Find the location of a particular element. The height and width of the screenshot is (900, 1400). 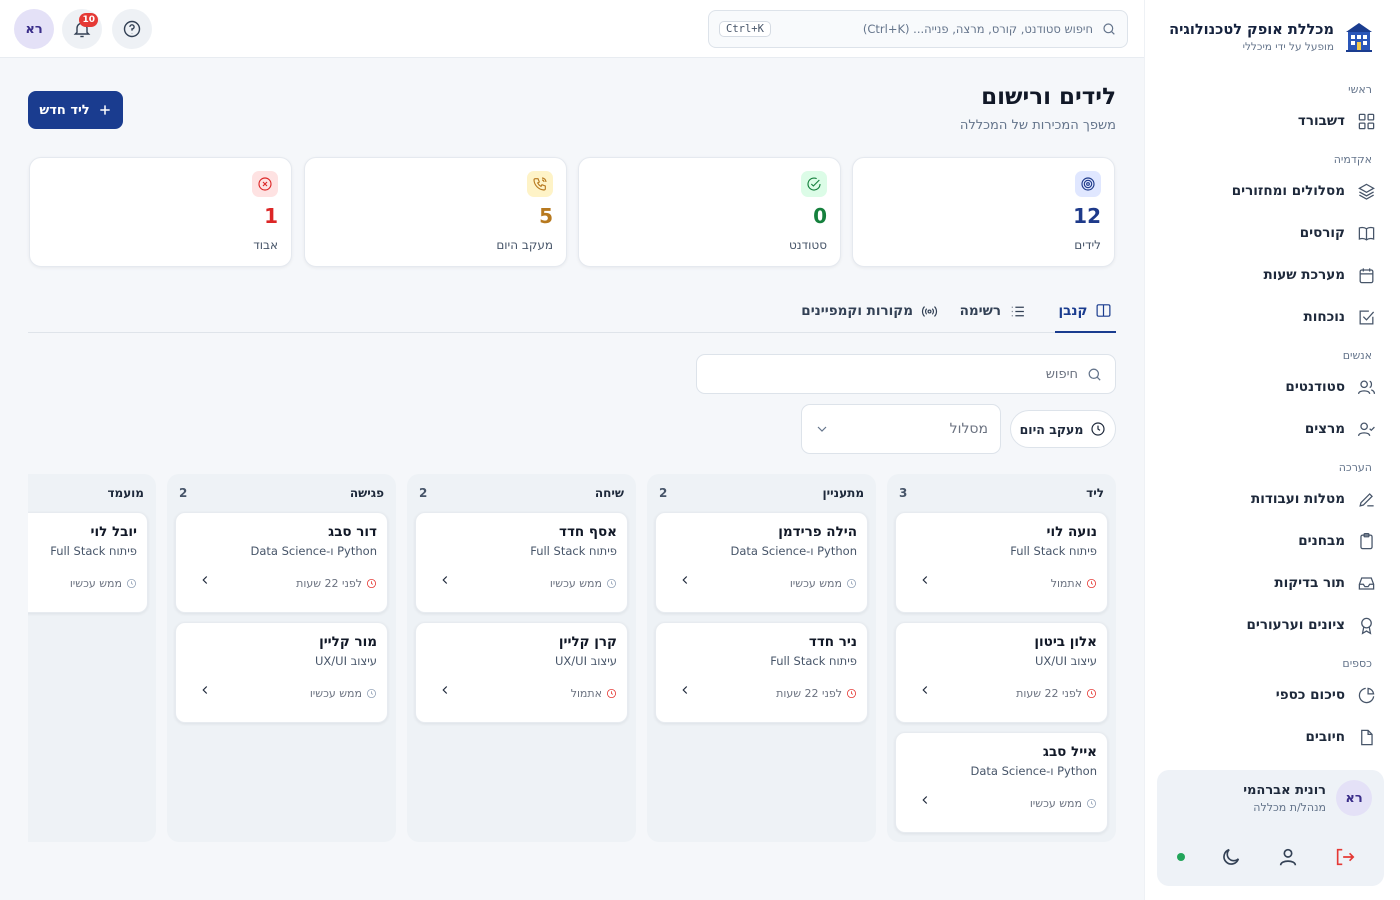

profile-button is located at coordinates (1288, 857).